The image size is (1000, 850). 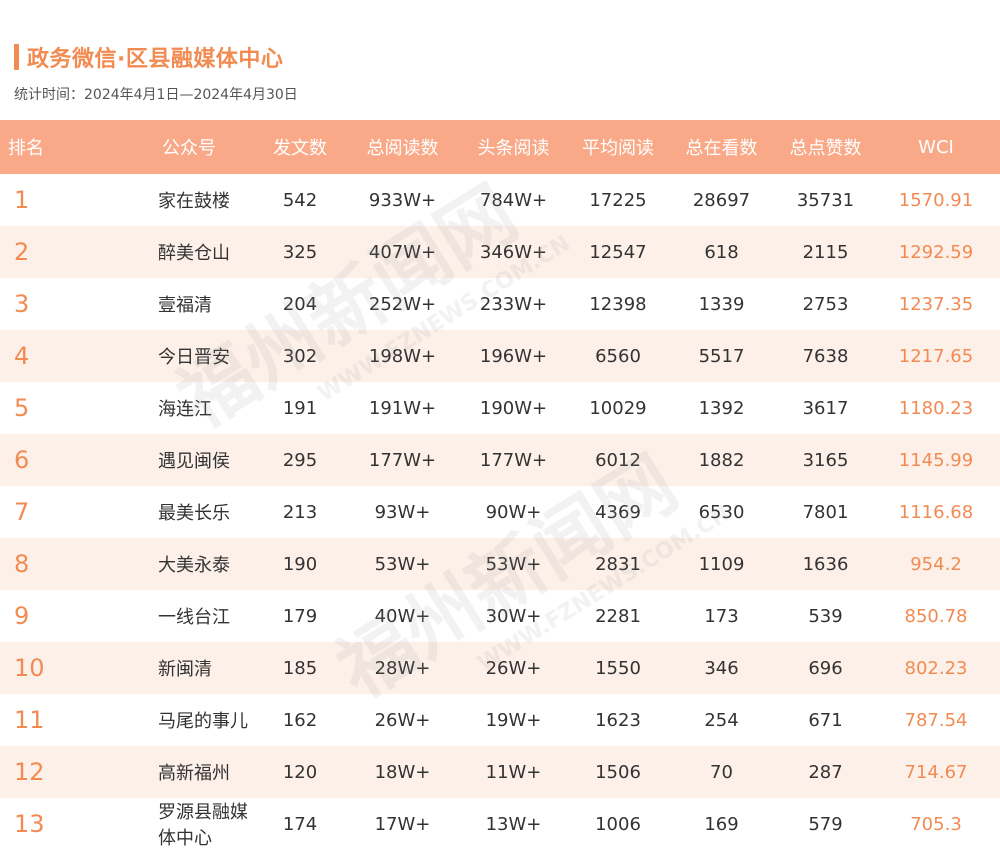 I want to click on avg-reads-cell: 4369, so click(x=618, y=512).